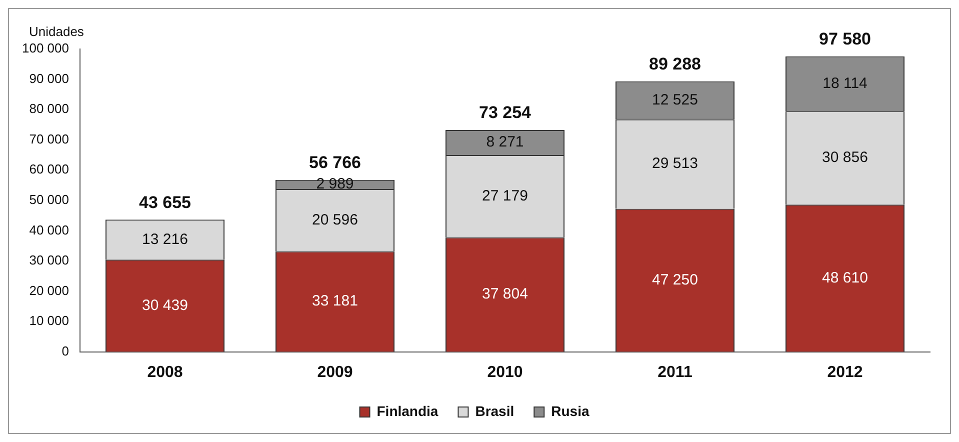 The image size is (959, 442). Describe the element at coordinates (165, 305) in the screenshot. I see `data-label: 30 439` at that location.